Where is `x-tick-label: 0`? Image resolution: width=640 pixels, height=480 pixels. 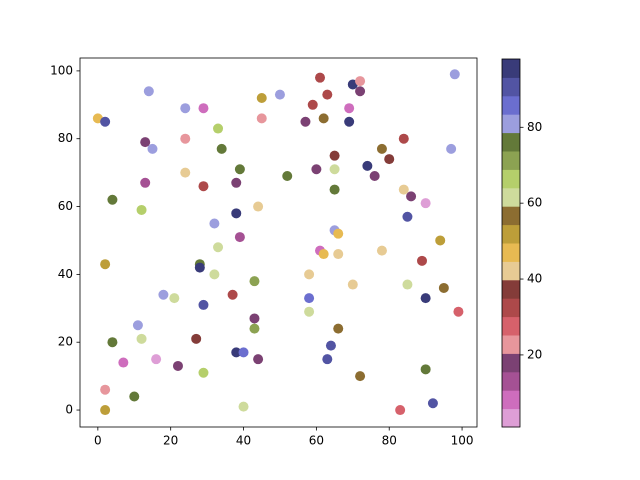 x-tick-label: 0 is located at coordinates (98, 441).